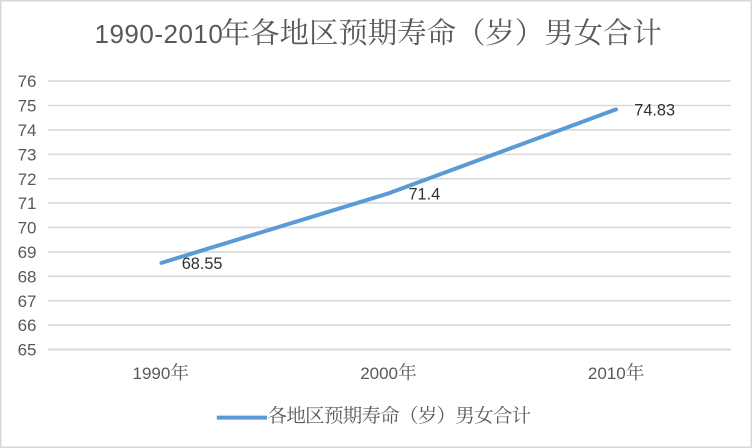 The width and height of the screenshot is (752, 448). I want to click on svg-text: 66, so click(27, 325).